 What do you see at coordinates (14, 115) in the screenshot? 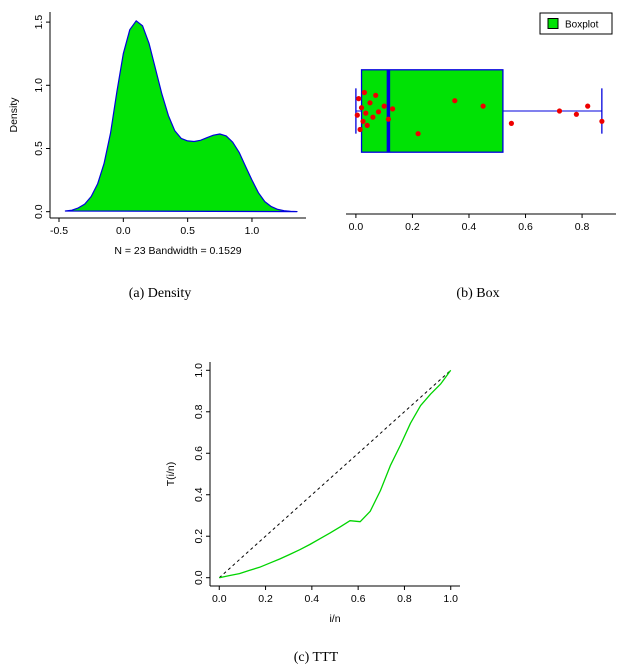
I see `svg-text: Density` at bounding box center [14, 115].